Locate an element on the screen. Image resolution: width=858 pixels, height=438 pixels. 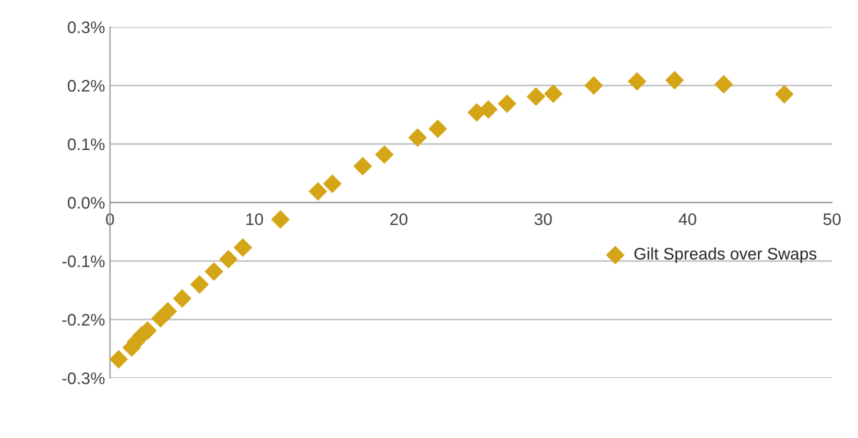
x-tick-label: 40 is located at coordinates (687, 219).